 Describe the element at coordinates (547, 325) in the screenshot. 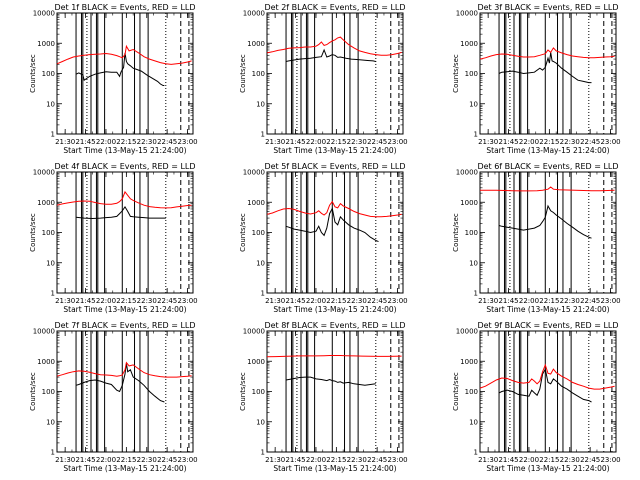

I see `panel-title: Det 9f BLACK = Events, RED = LLD` at that location.